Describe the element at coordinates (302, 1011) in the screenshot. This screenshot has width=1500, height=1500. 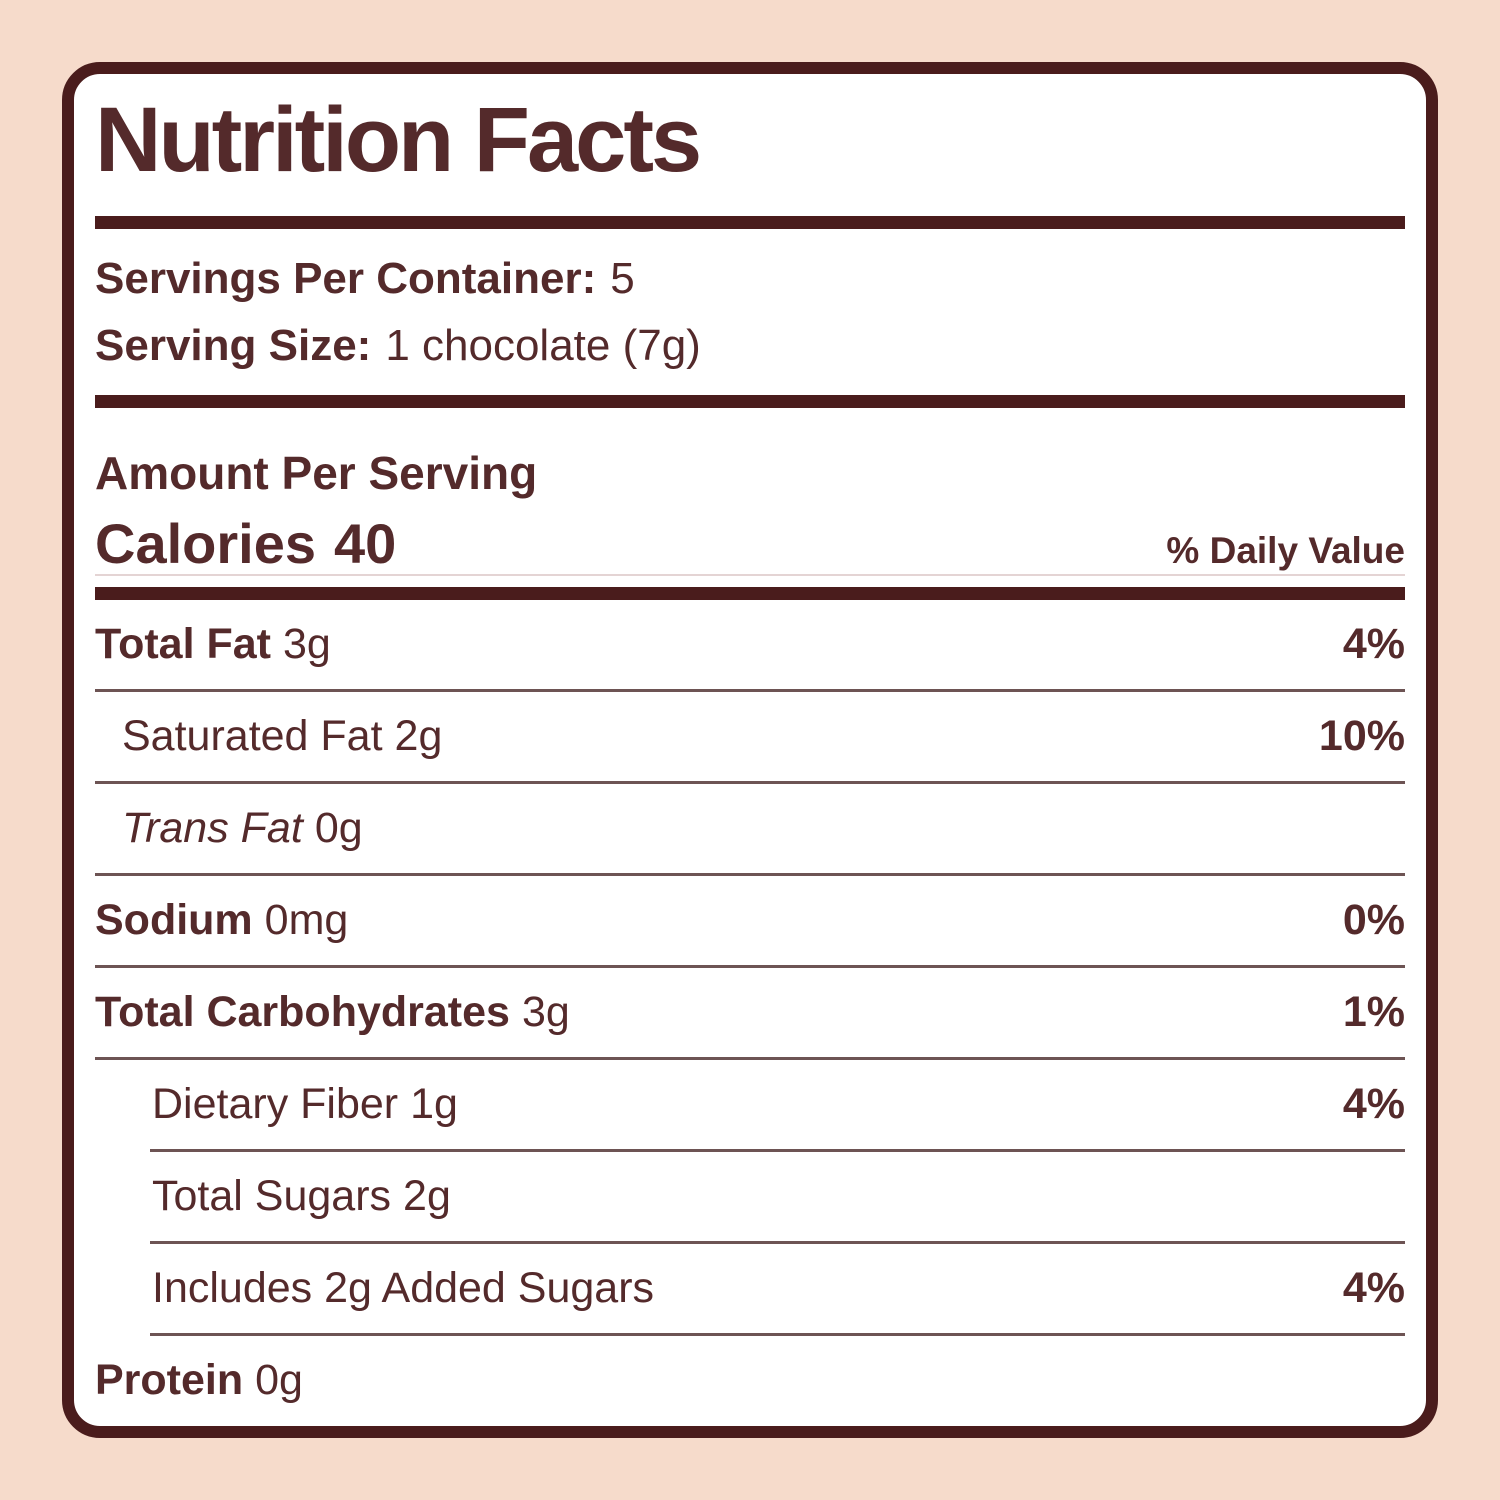
I see `nutrient-name: Total Carbohydrates` at that location.